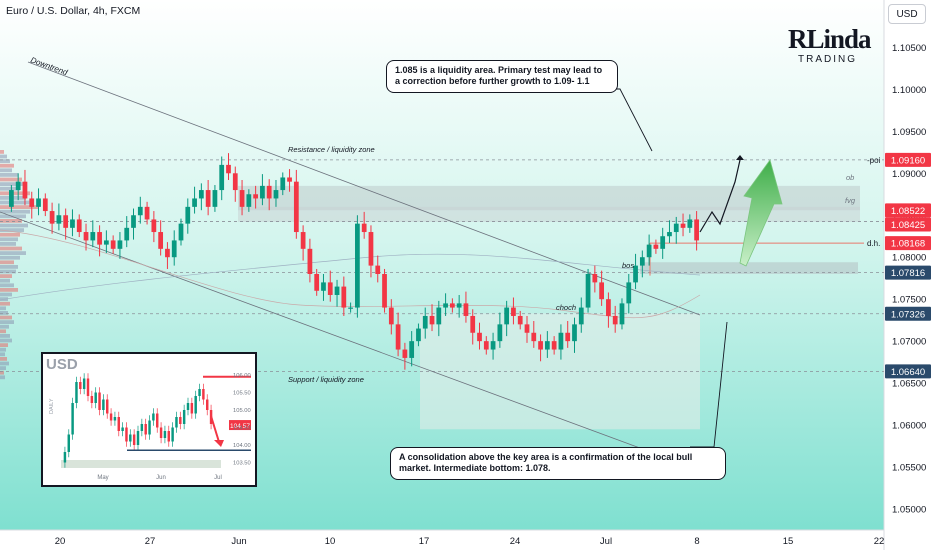 The height and width of the screenshot is (550, 932). What do you see at coordinates (908, 372) in the screenshot?
I see `price-tag-label: 1.06640` at bounding box center [908, 372].